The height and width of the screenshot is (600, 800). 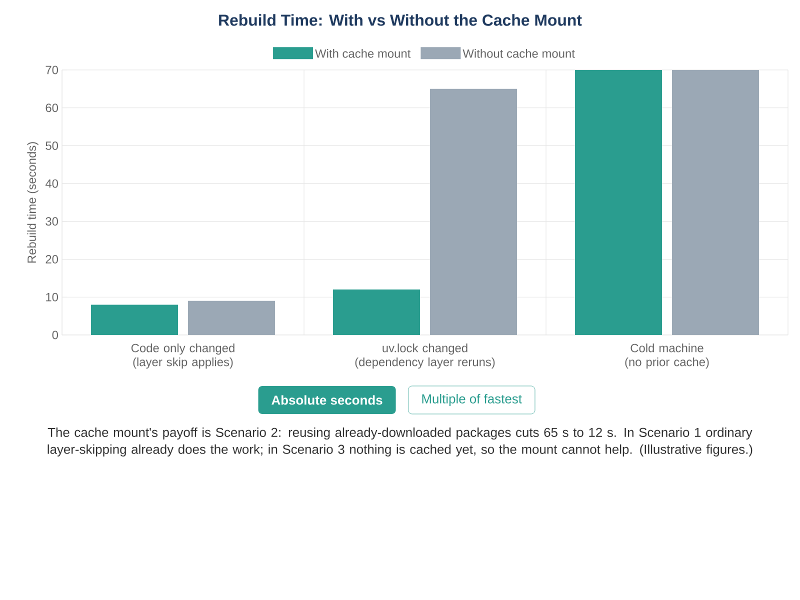 I want to click on y-tick-label: 40, so click(x=51, y=183).